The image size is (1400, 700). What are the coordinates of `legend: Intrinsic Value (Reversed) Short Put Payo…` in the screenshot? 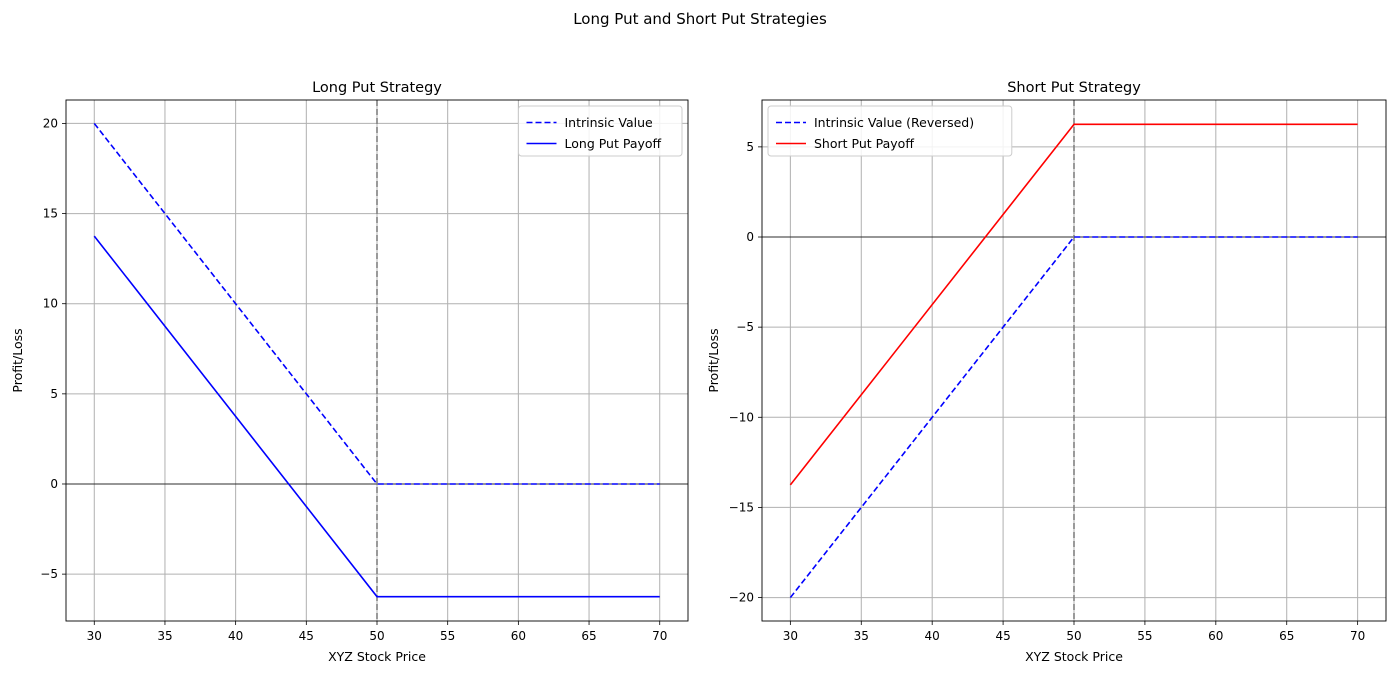 It's located at (890, 131).